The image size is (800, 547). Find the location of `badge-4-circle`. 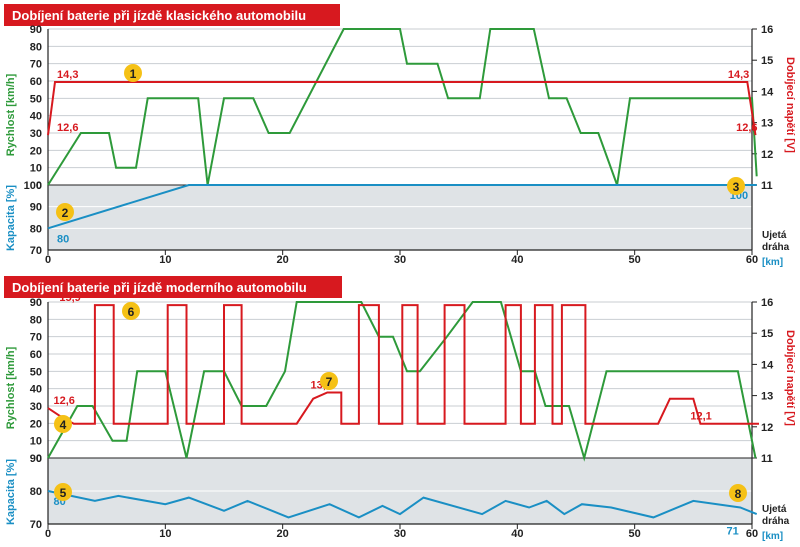

badge-4-circle is located at coordinates (63, 424).